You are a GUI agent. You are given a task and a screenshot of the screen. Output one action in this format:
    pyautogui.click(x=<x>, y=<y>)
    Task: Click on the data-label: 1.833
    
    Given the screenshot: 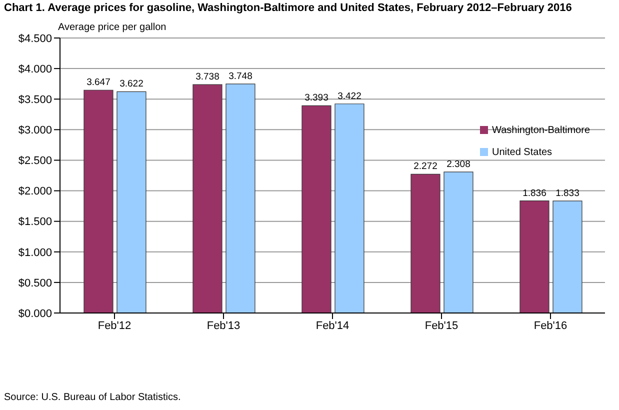 What is the action you would take?
    pyautogui.click(x=568, y=193)
    